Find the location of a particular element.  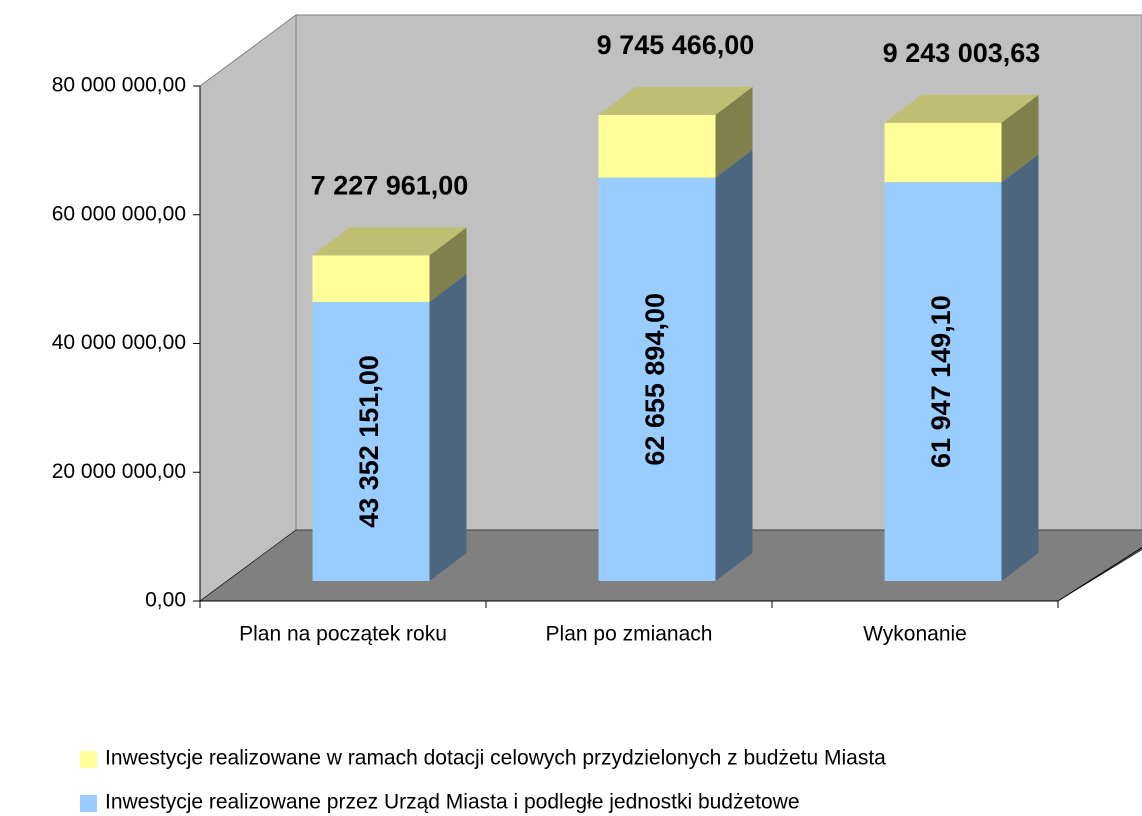

value-label: 62 655 894,00 is located at coordinates (655, 379).